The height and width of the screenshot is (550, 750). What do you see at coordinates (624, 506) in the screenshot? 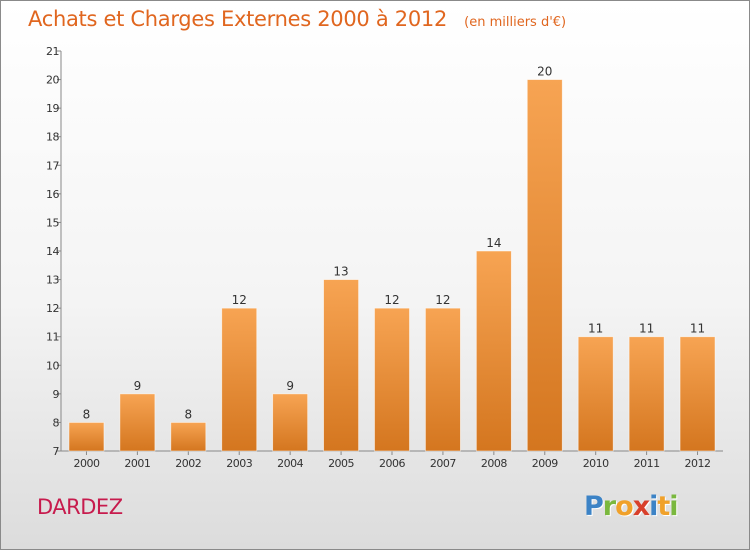
I see `logo-letter: o` at bounding box center [624, 506].